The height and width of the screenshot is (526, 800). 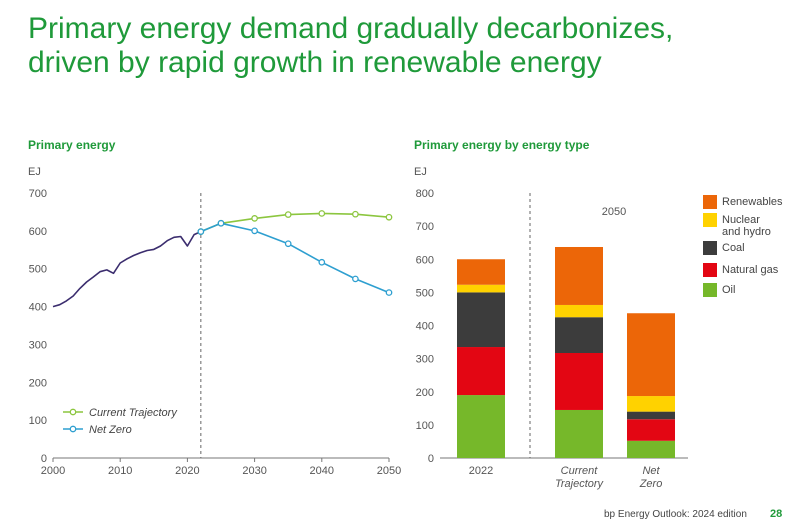 I want to click on left-y-tick-label: 400, so click(x=38, y=308).